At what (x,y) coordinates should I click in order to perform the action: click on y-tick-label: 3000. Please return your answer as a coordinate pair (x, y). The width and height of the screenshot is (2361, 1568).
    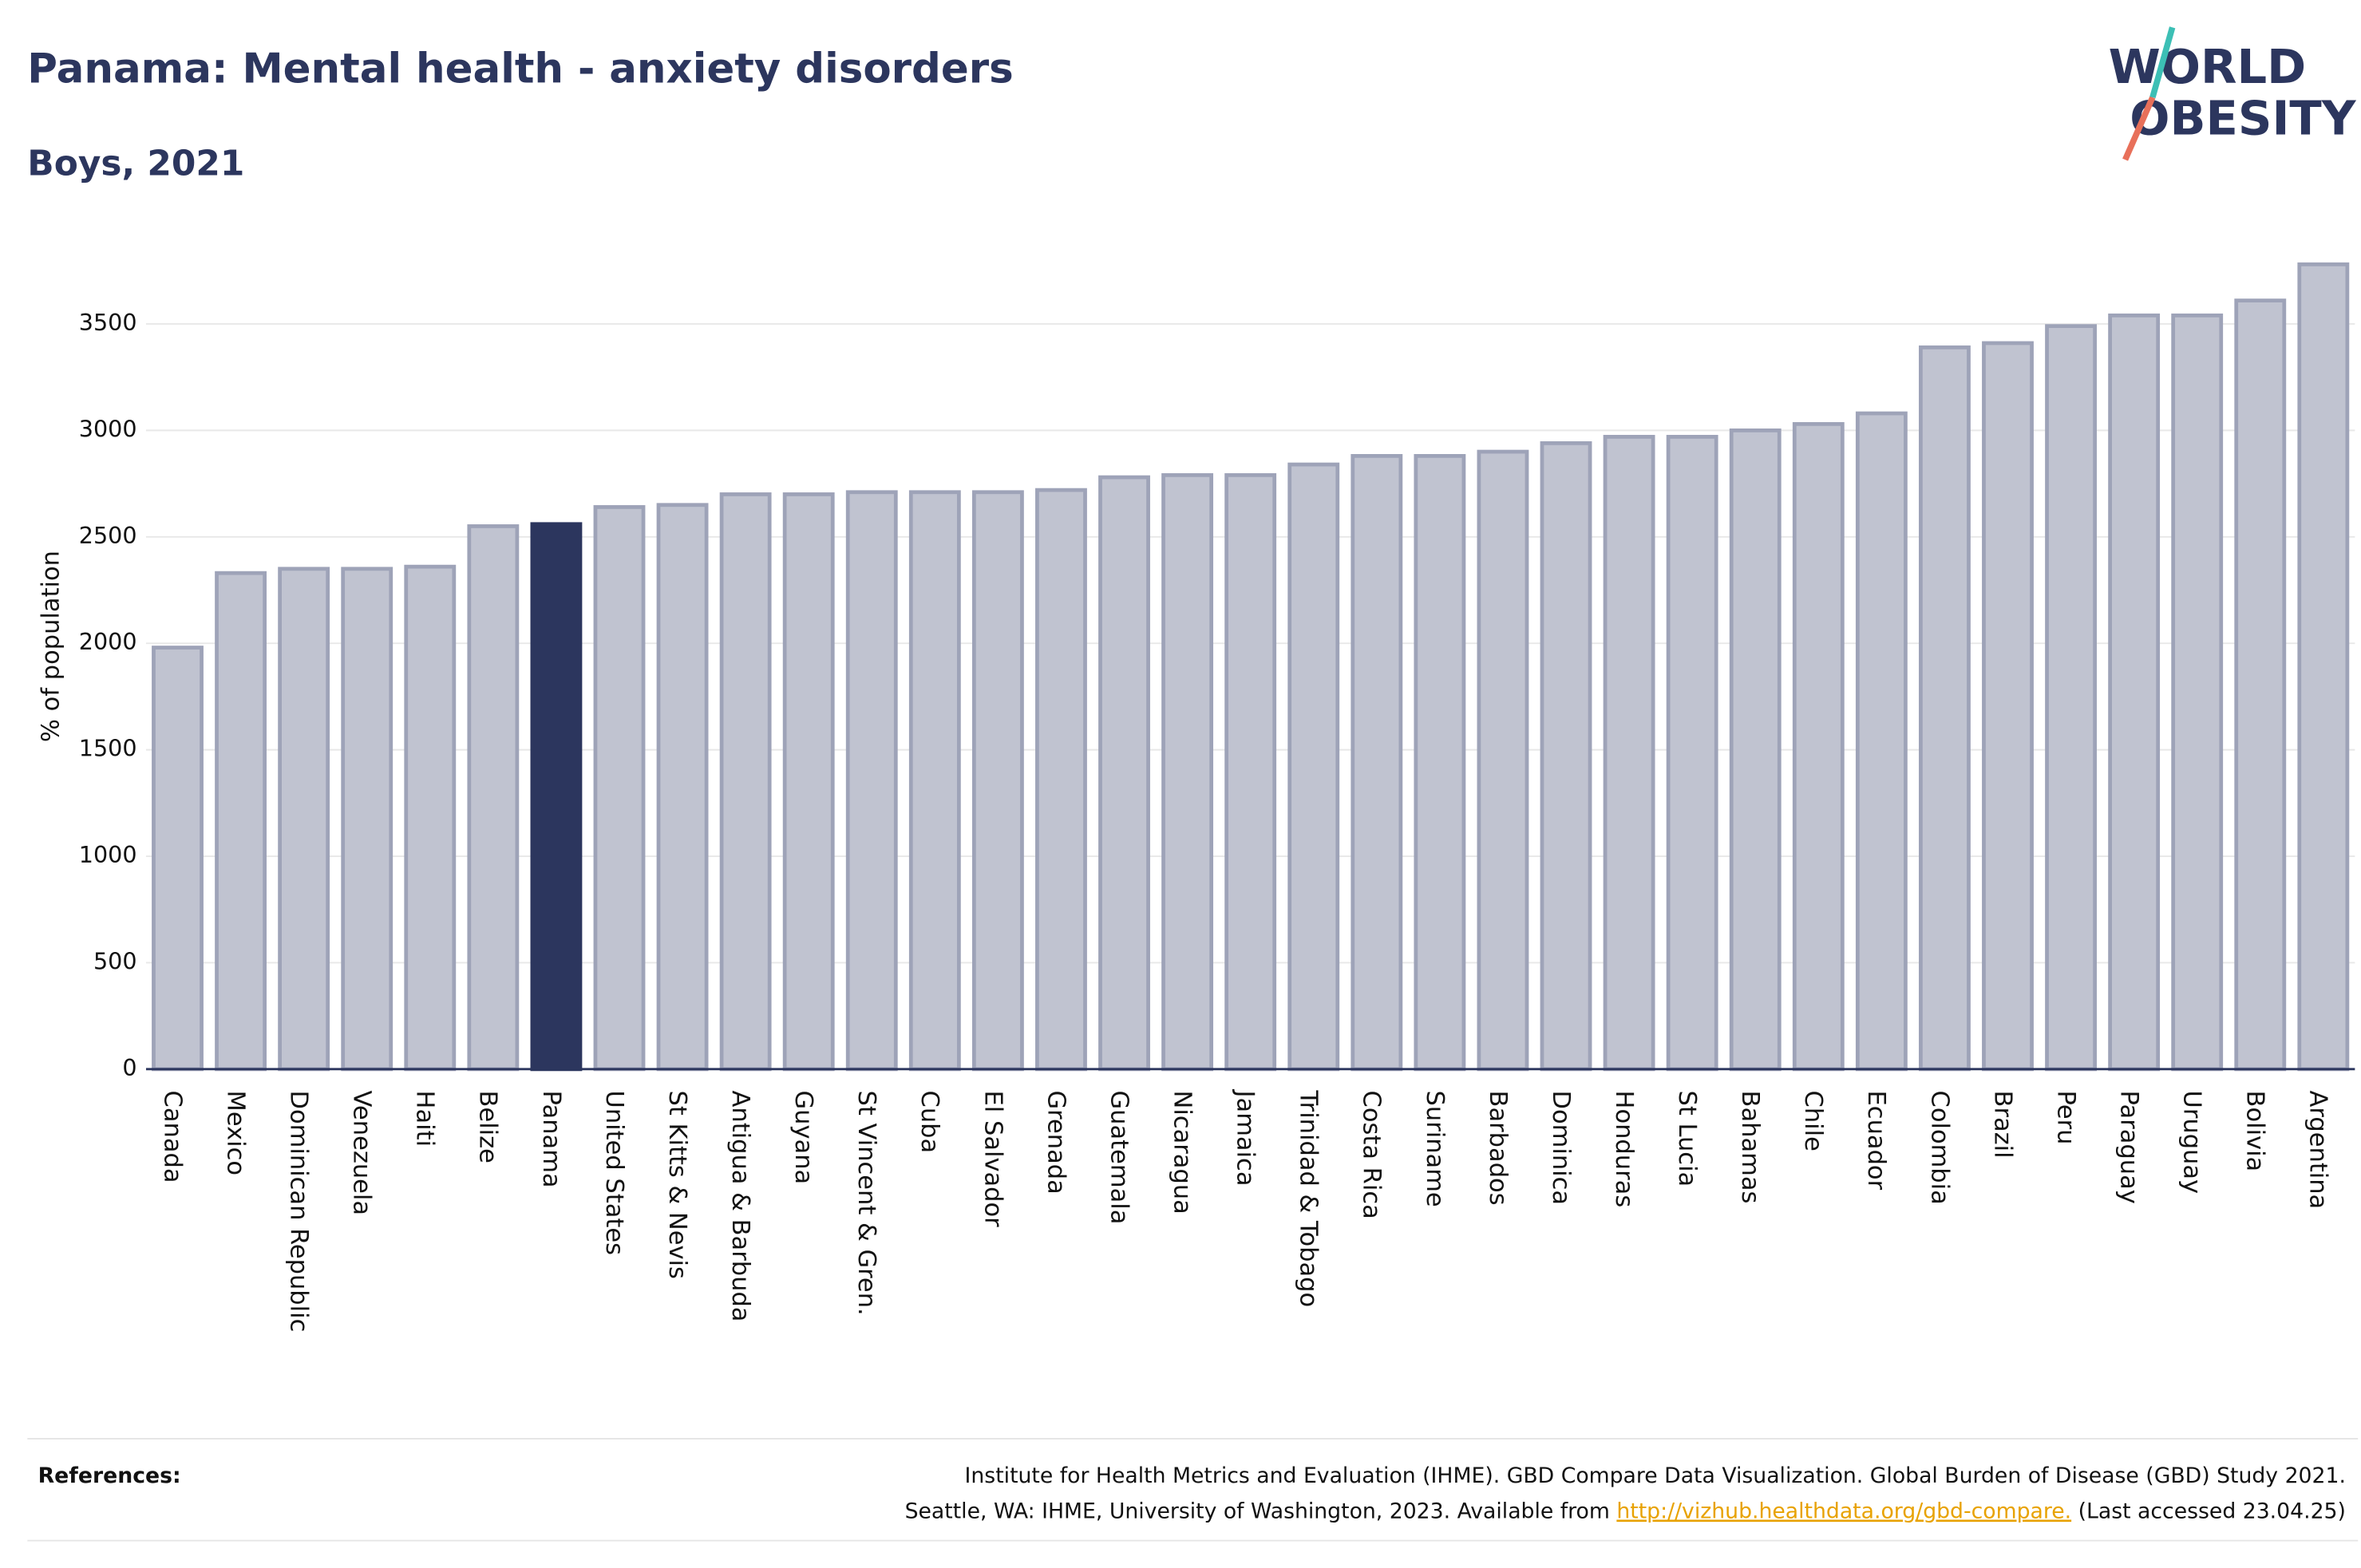
    Looking at the image, I should click on (108, 428).